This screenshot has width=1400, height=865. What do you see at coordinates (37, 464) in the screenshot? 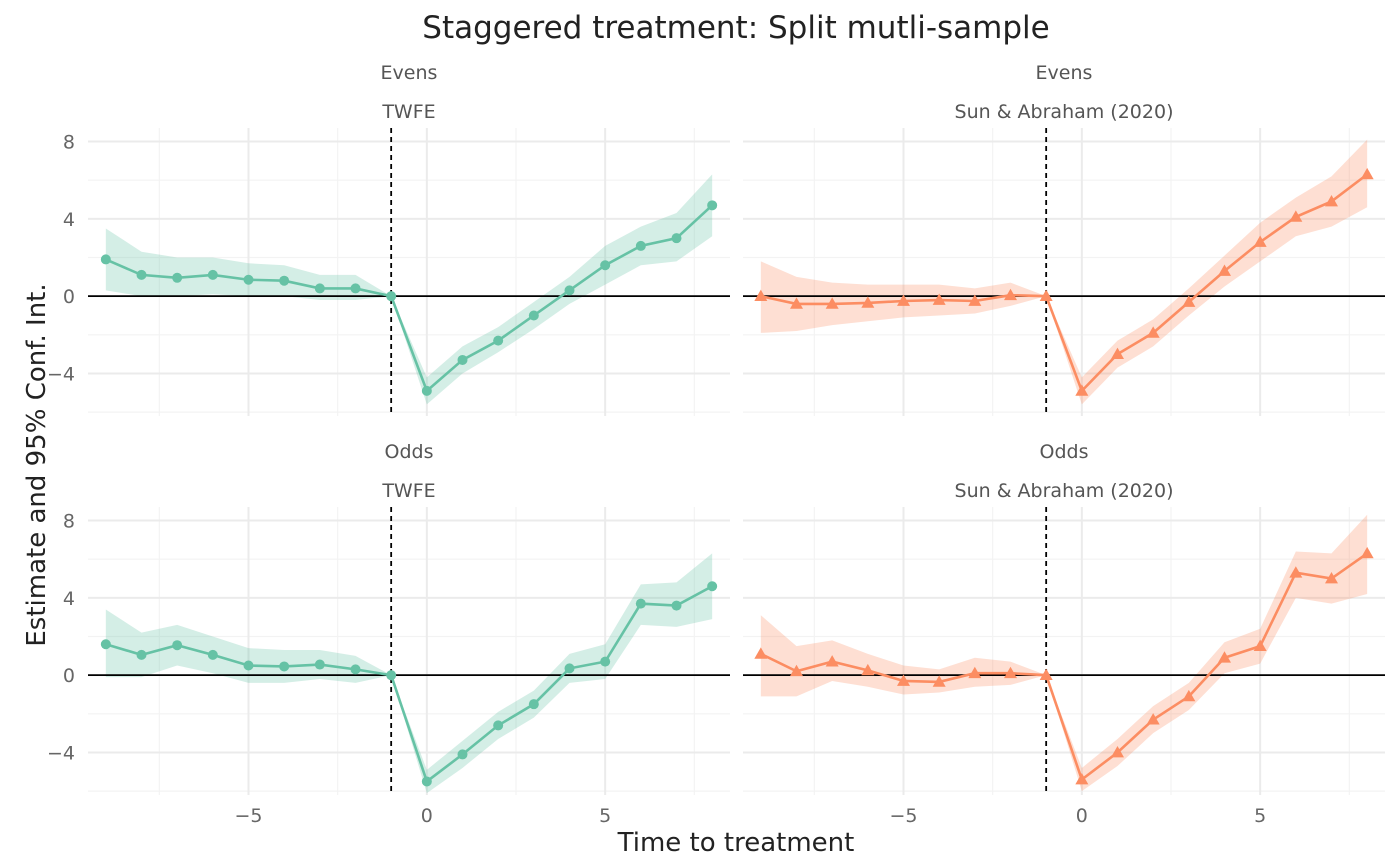
I see `y-axis-title: Estimate and 95% Conf. Int.` at bounding box center [37, 464].